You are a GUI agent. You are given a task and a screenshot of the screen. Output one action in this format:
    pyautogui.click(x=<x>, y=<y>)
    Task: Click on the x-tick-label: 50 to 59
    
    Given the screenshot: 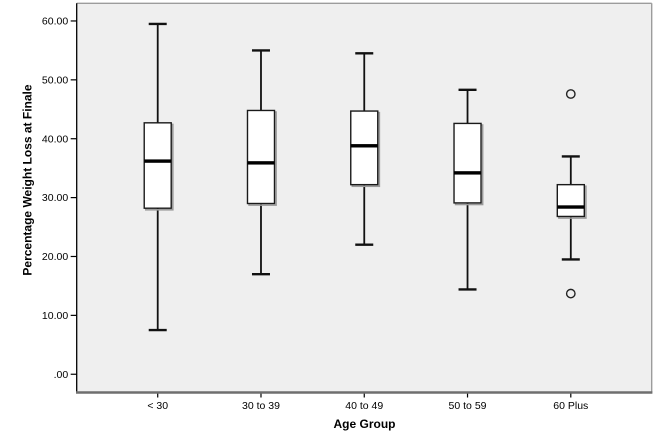 What is the action you would take?
    pyautogui.click(x=468, y=406)
    